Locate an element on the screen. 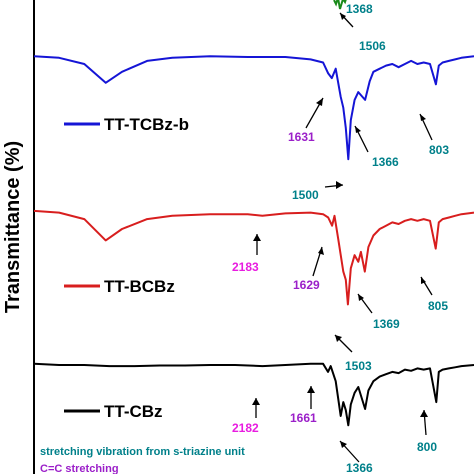 The image size is (474, 474). annotation-label: 803 is located at coordinates (439, 150).